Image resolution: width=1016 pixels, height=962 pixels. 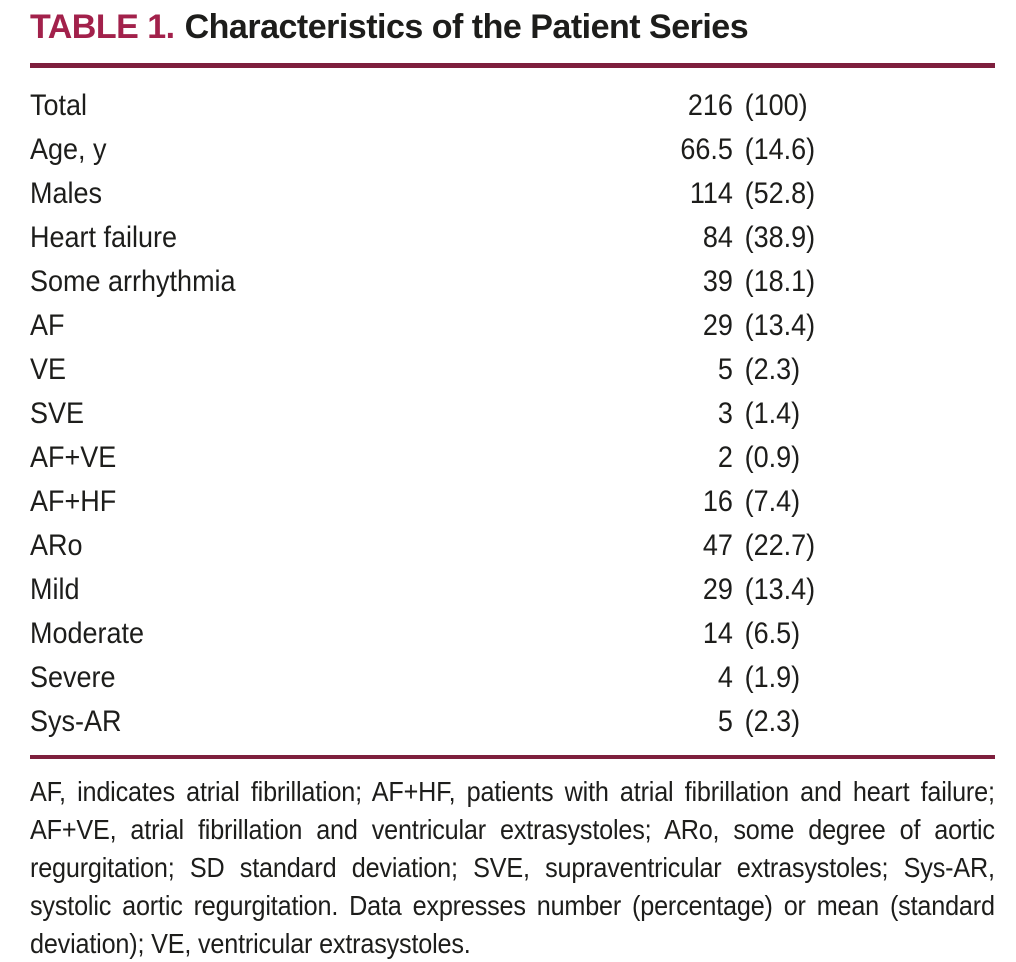 I want to click on row-label: Sys-AR, so click(x=76, y=721).